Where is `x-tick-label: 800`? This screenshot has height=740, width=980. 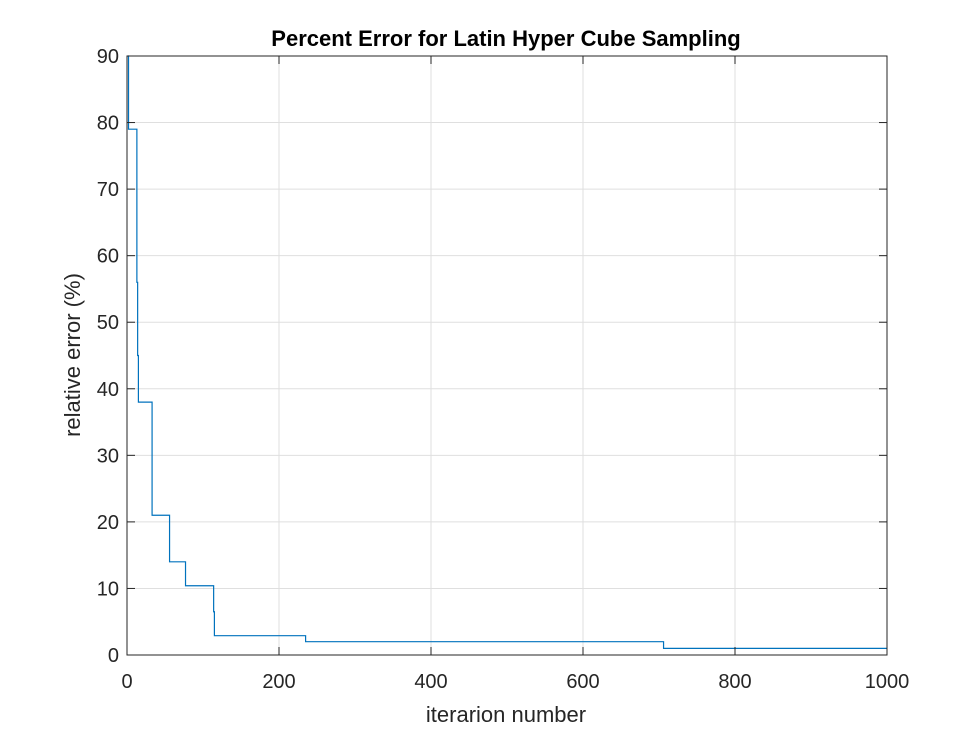 x-tick-label: 800 is located at coordinates (734, 682).